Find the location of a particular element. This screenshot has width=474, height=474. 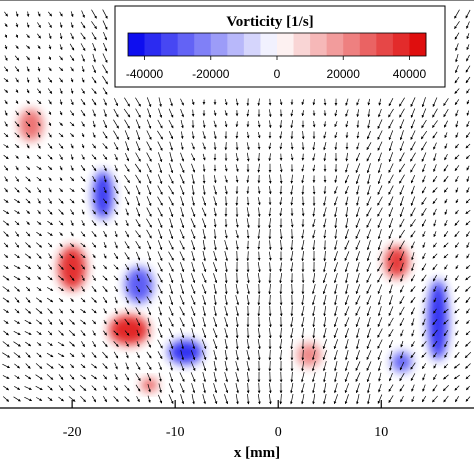

vorticity-region is located at coordinates (401, 362).